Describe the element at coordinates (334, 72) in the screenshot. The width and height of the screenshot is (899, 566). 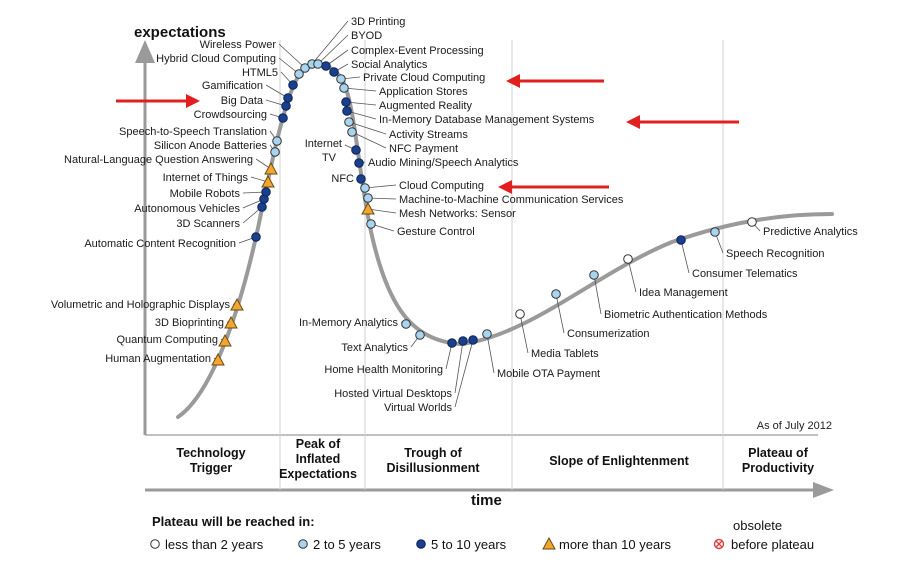
I see `marker-social-analytics` at that location.